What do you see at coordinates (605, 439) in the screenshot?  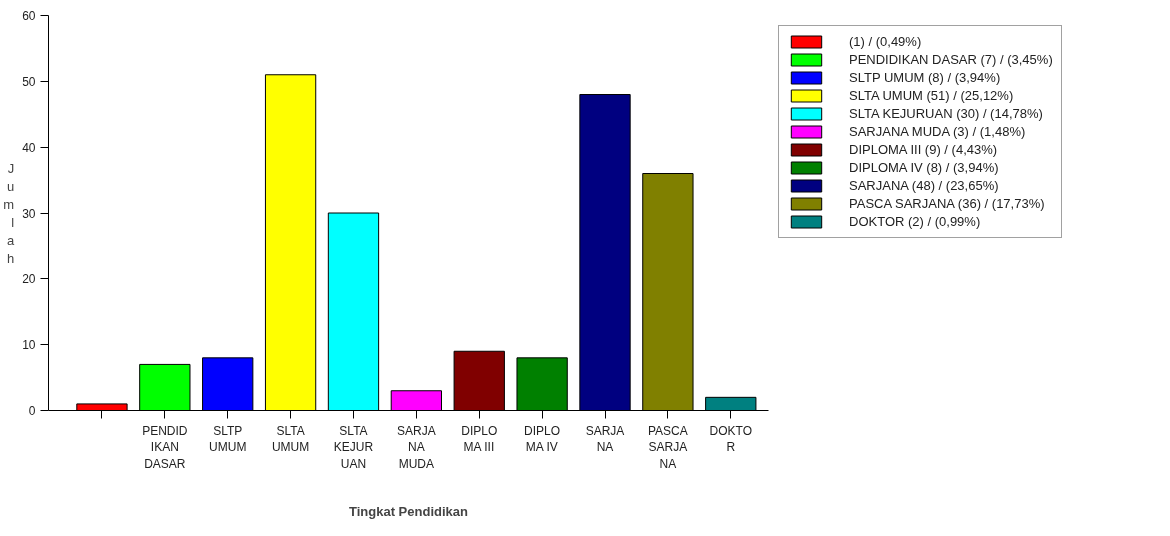 I see `x-tick-label: SARJA NA` at bounding box center [605, 439].